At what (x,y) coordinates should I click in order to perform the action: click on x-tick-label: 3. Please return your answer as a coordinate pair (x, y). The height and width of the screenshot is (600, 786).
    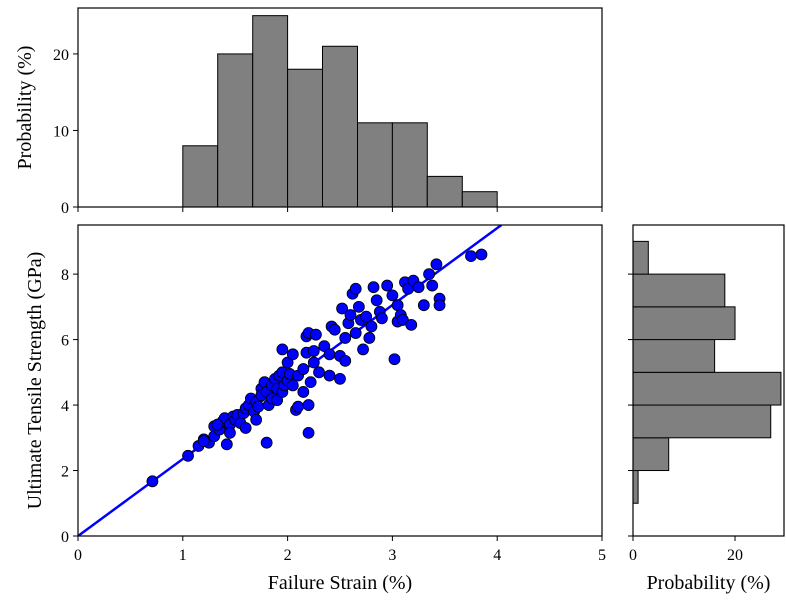
    Looking at the image, I should click on (392, 555).